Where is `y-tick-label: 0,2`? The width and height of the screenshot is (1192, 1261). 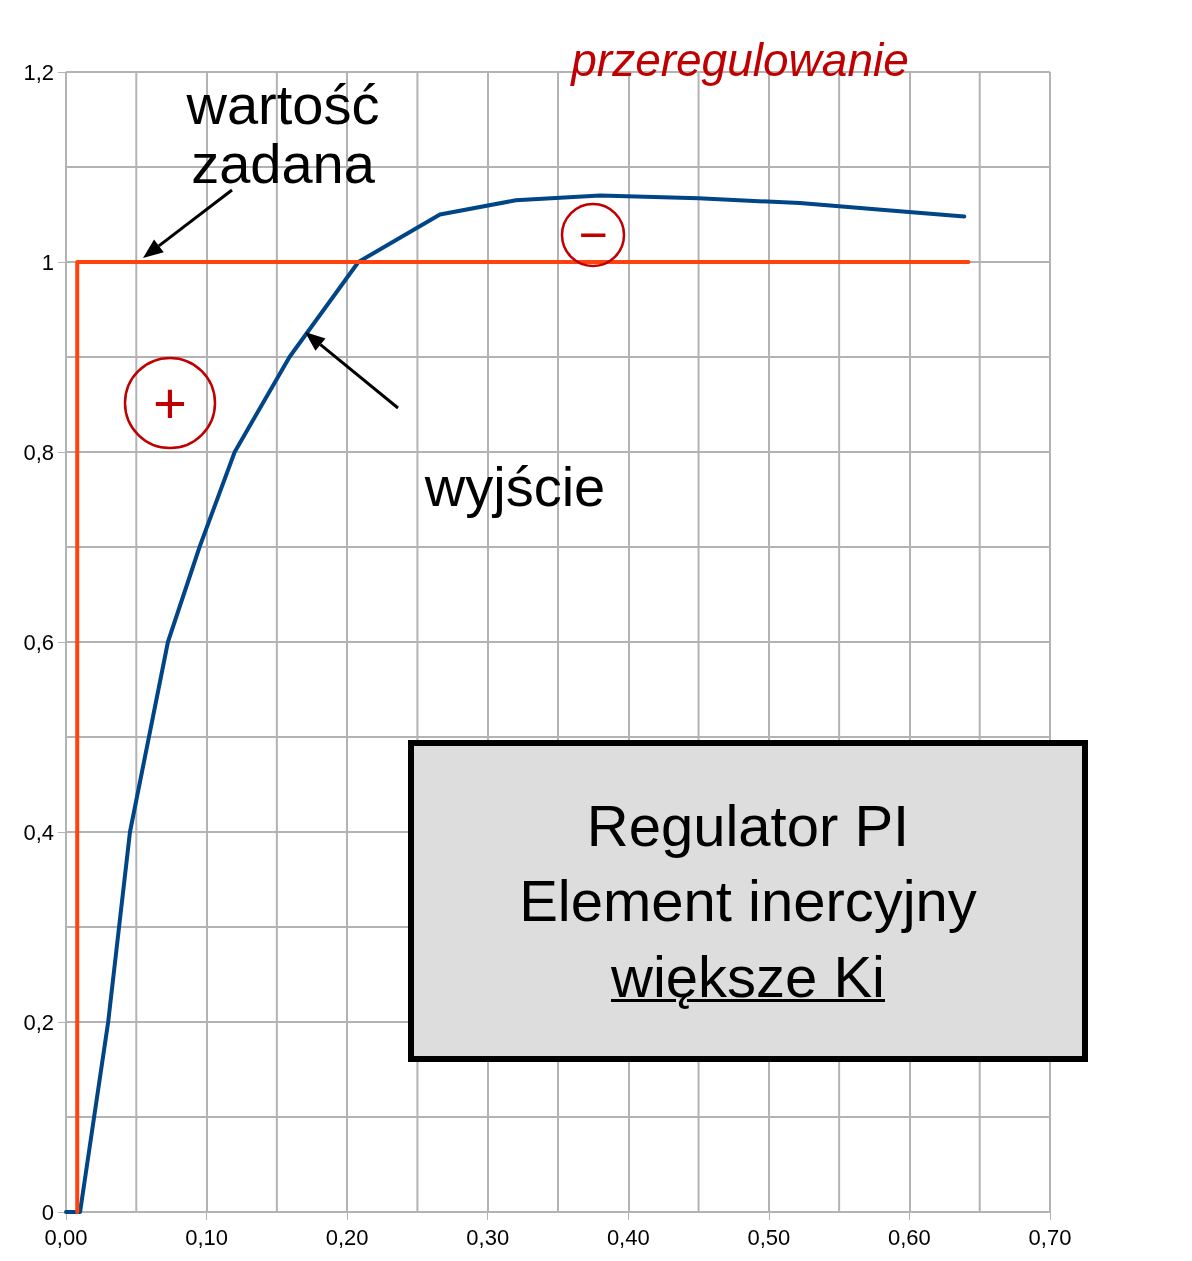 y-tick-label: 0,2 is located at coordinates (38, 1022).